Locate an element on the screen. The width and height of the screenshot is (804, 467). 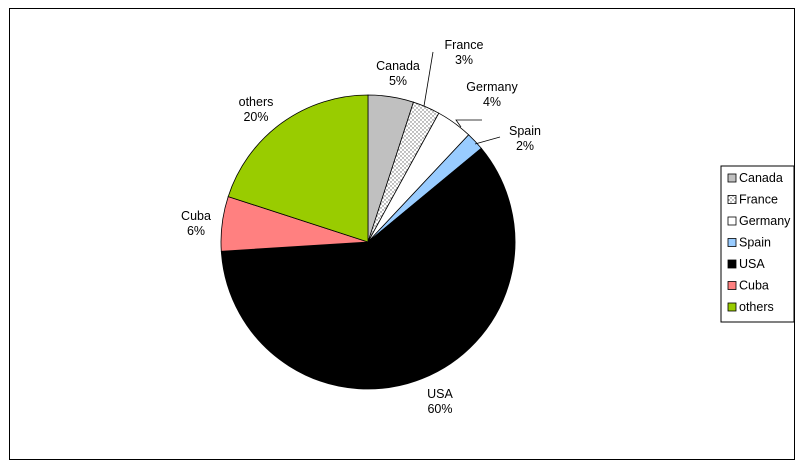
legend-label-usa: USA is located at coordinates (752, 264).